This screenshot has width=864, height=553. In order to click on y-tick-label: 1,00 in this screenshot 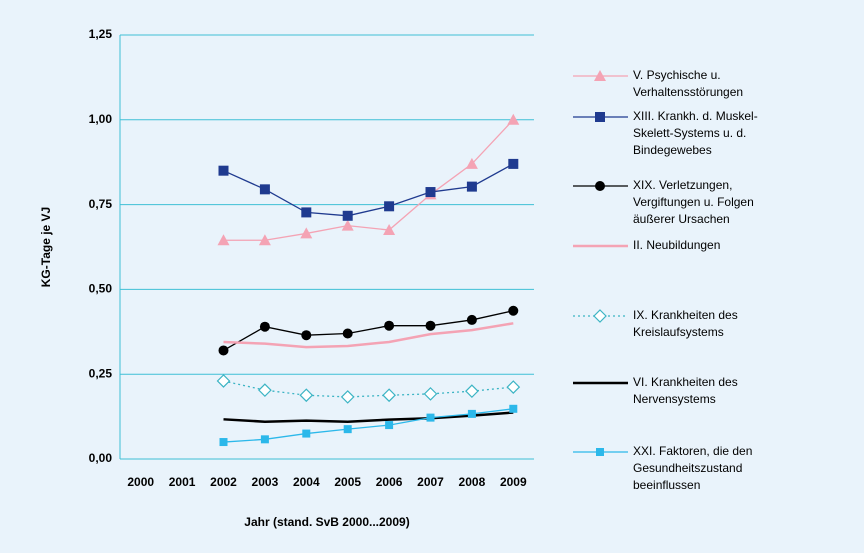, I will do `click(101, 119)`.